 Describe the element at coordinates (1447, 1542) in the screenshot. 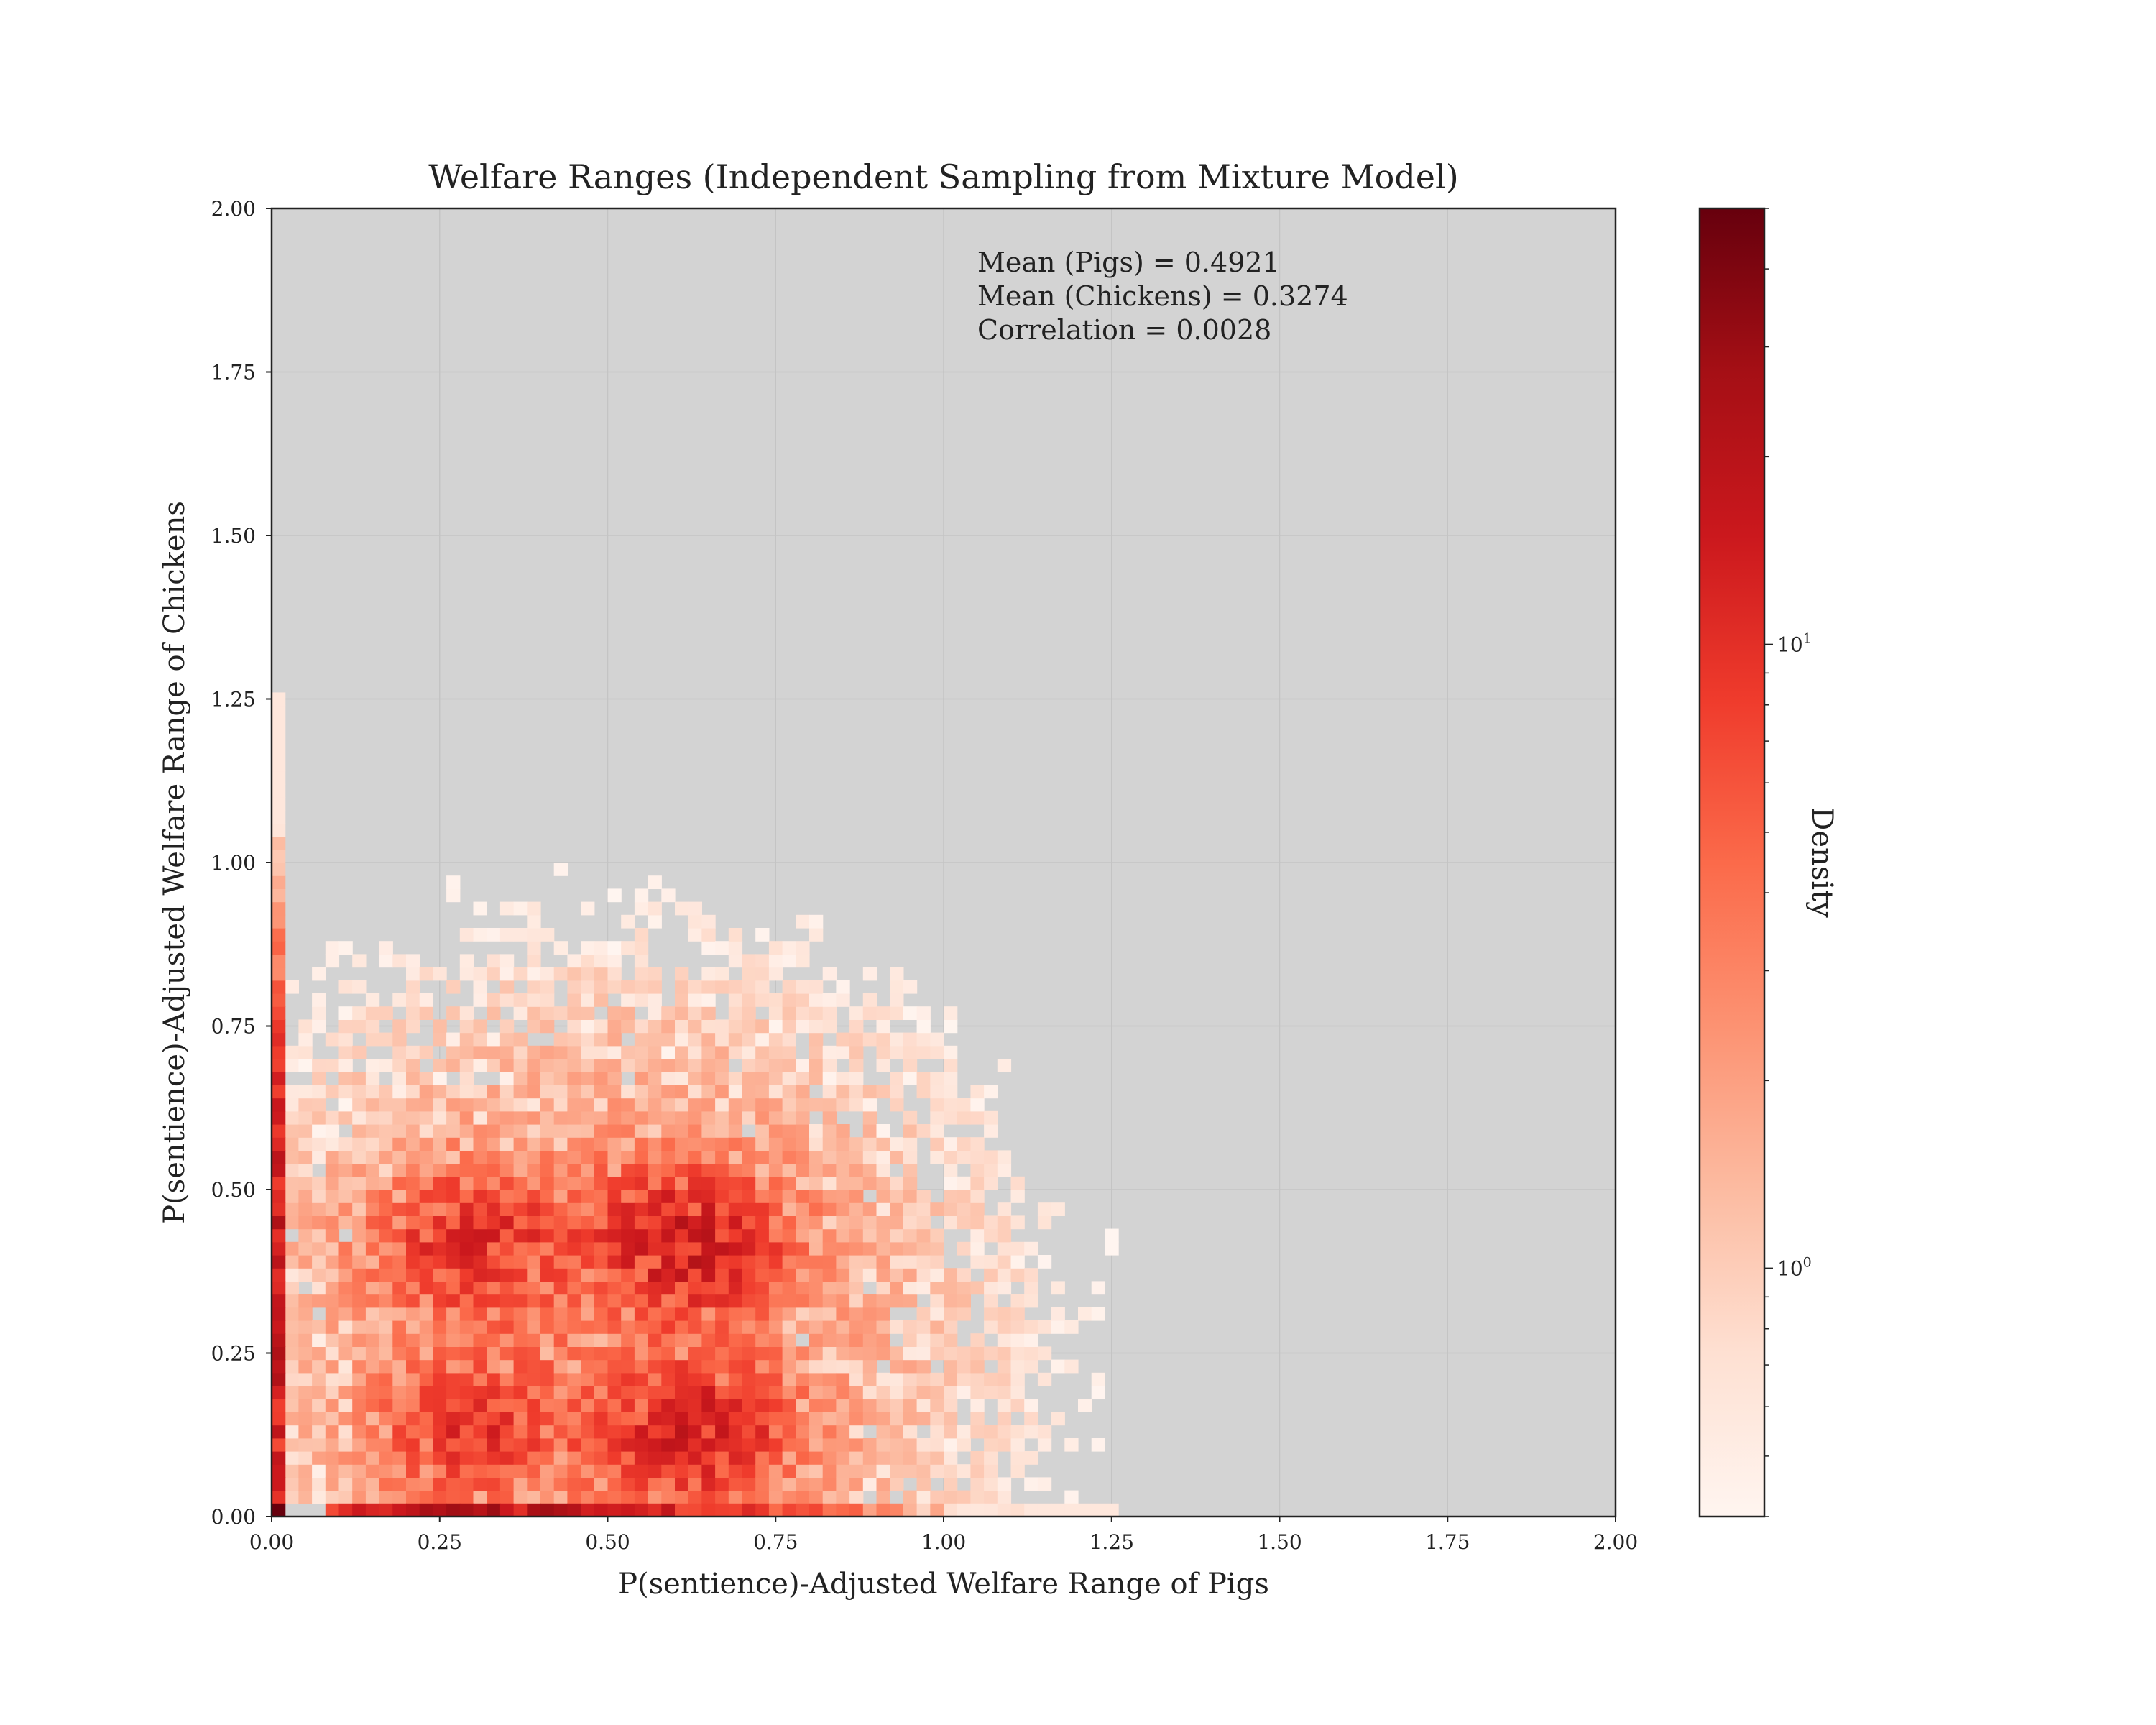

I see `x-tick-label: 1.75` at that location.